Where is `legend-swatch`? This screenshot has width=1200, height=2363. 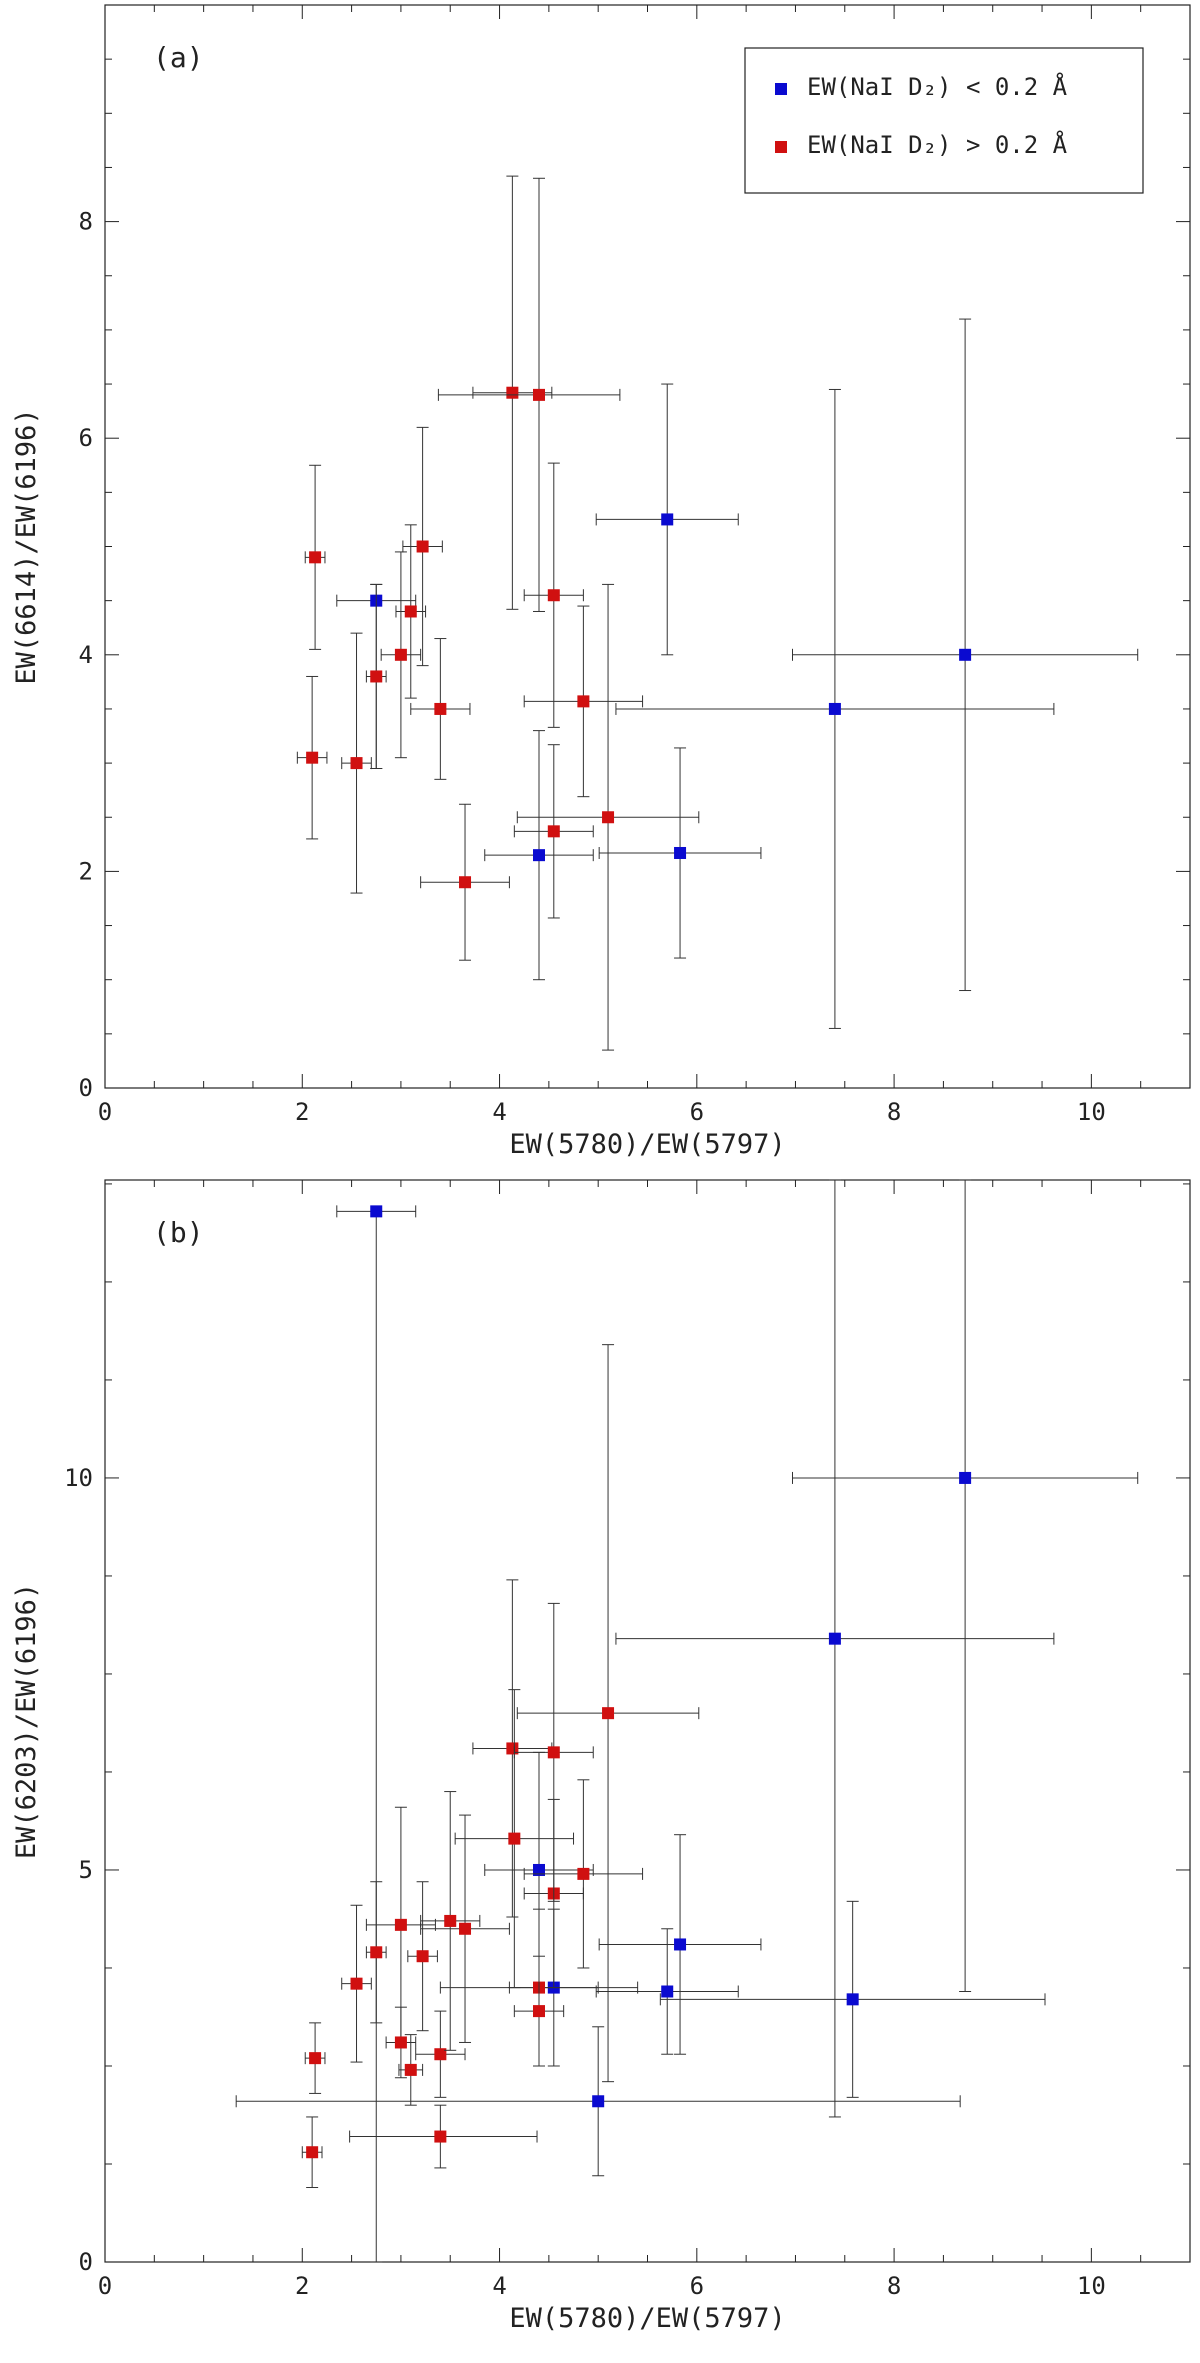 legend-swatch is located at coordinates (781, 147).